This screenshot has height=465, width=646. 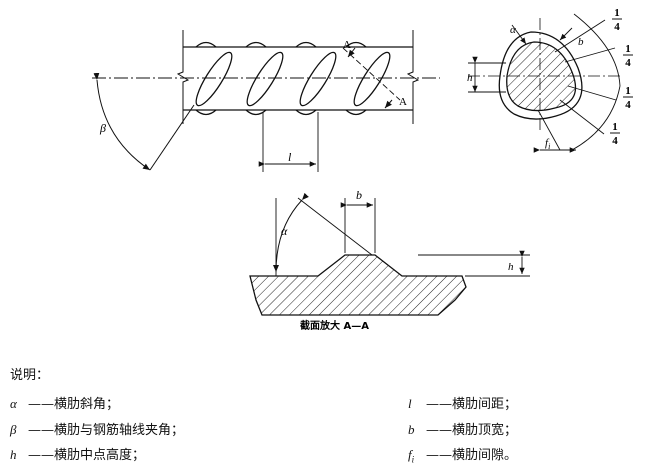 What do you see at coordinates (403, 102) in the screenshot?
I see `label-section-A-bottom: A` at bounding box center [403, 102].